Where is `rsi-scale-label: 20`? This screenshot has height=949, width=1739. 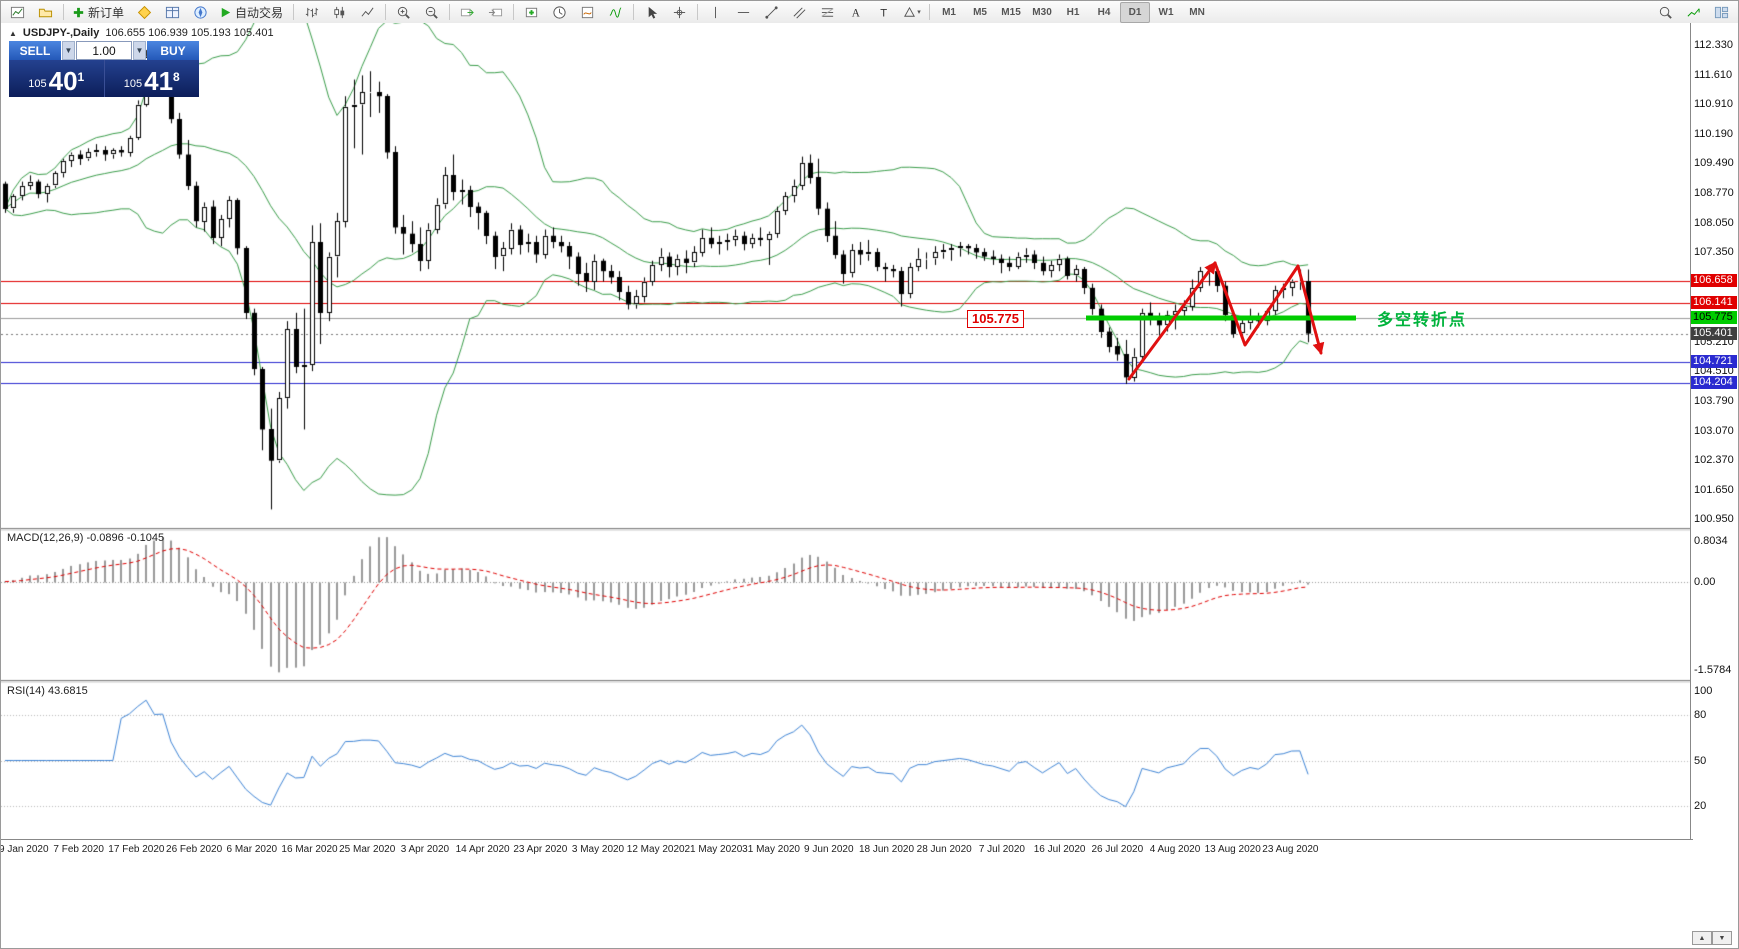 rsi-scale-label: 20 is located at coordinates (1700, 806).